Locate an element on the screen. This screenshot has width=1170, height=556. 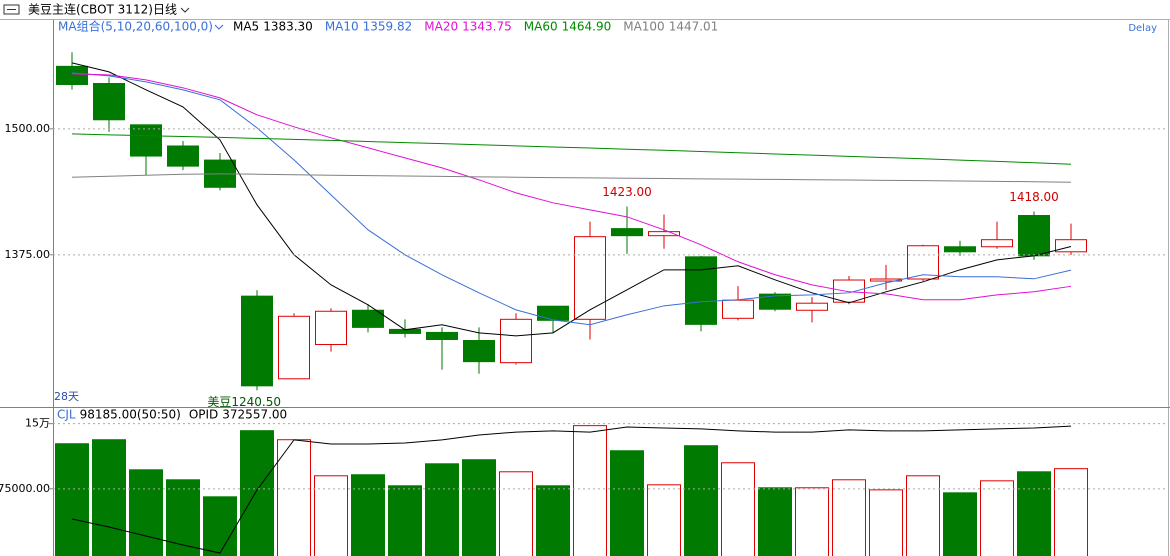
legend-value: 98185.00(50:50) is located at coordinates (130, 415).